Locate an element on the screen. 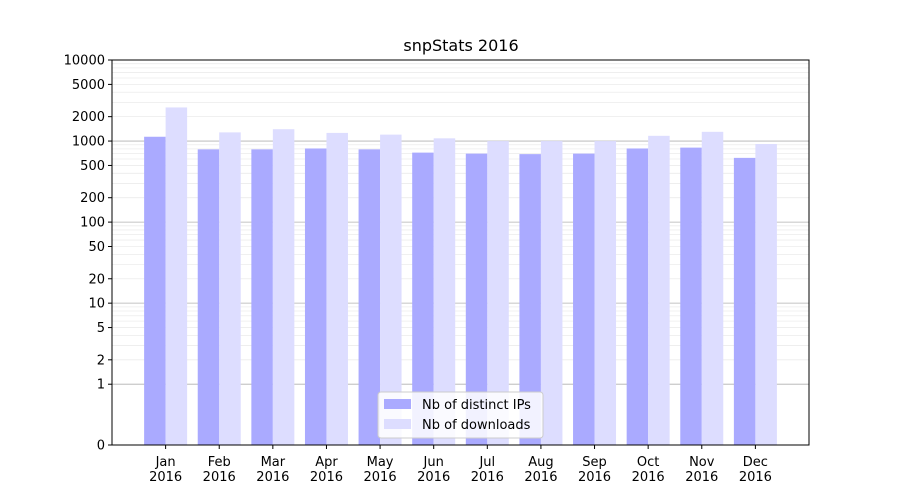 The image size is (900, 500). y-tick-label: 500 is located at coordinates (92, 166).